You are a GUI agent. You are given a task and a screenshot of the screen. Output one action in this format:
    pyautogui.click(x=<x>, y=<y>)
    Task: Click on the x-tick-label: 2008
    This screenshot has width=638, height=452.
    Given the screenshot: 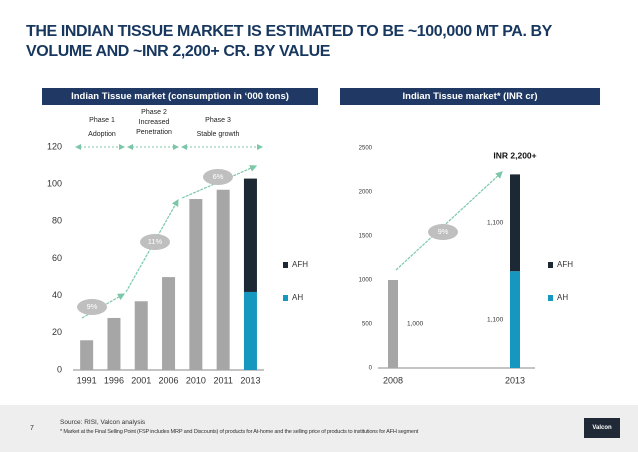 What is the action you would take?
    pyautogui.click(x=393, y=380)
    